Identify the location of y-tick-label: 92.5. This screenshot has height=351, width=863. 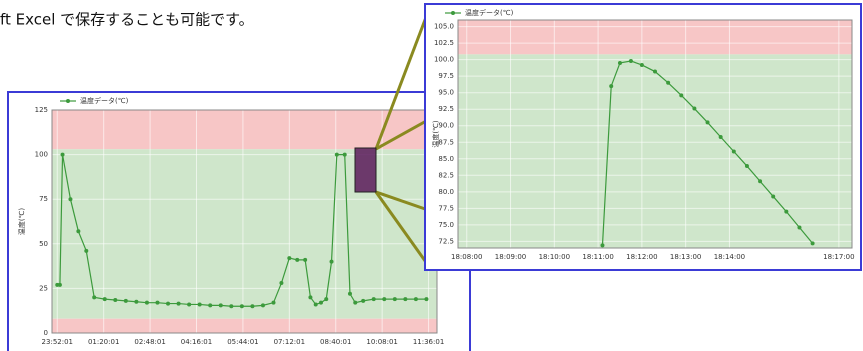
(446, 109).